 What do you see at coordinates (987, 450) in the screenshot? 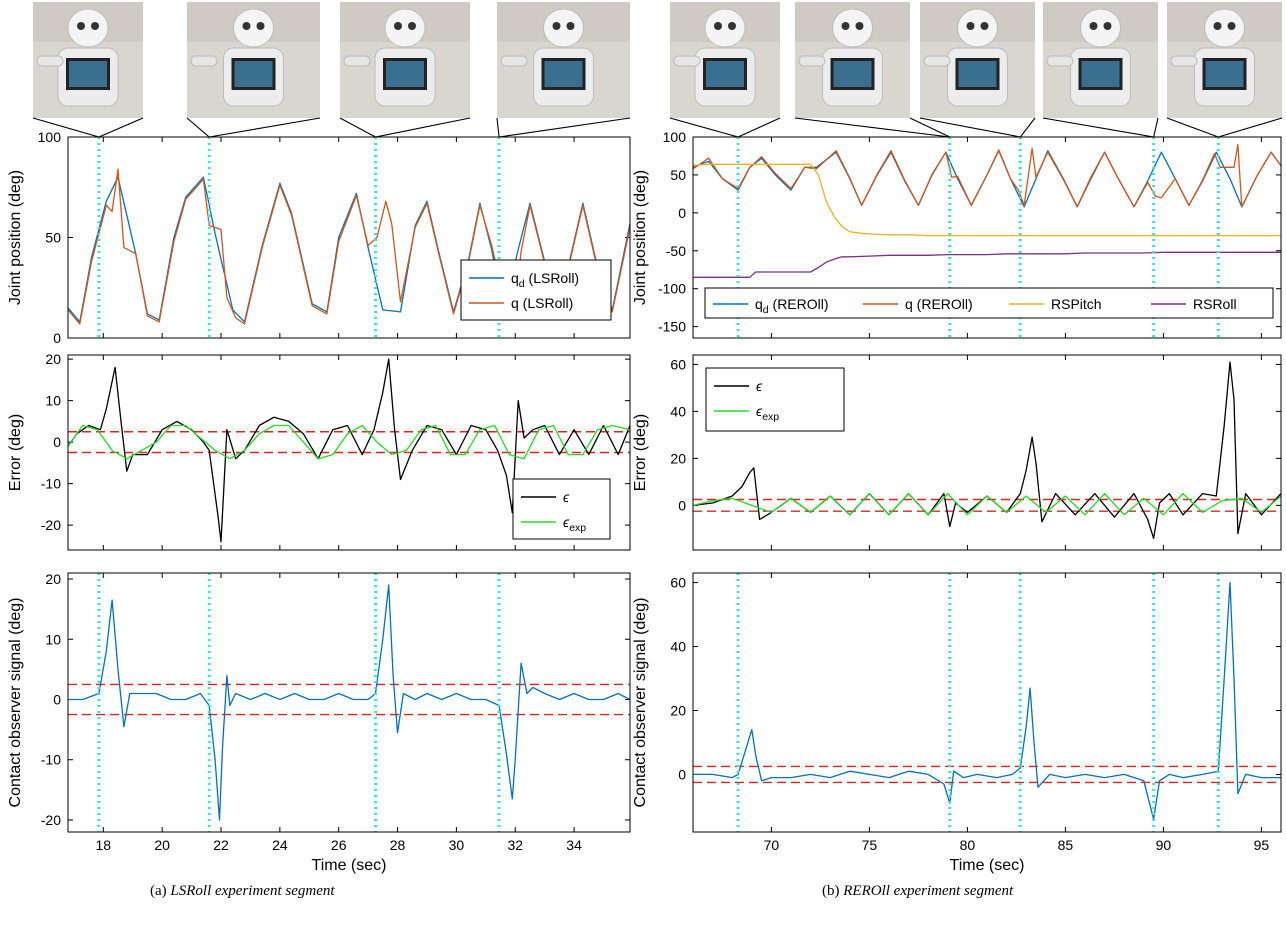
I see `right-error-plot` at bounding box center [987, 450].